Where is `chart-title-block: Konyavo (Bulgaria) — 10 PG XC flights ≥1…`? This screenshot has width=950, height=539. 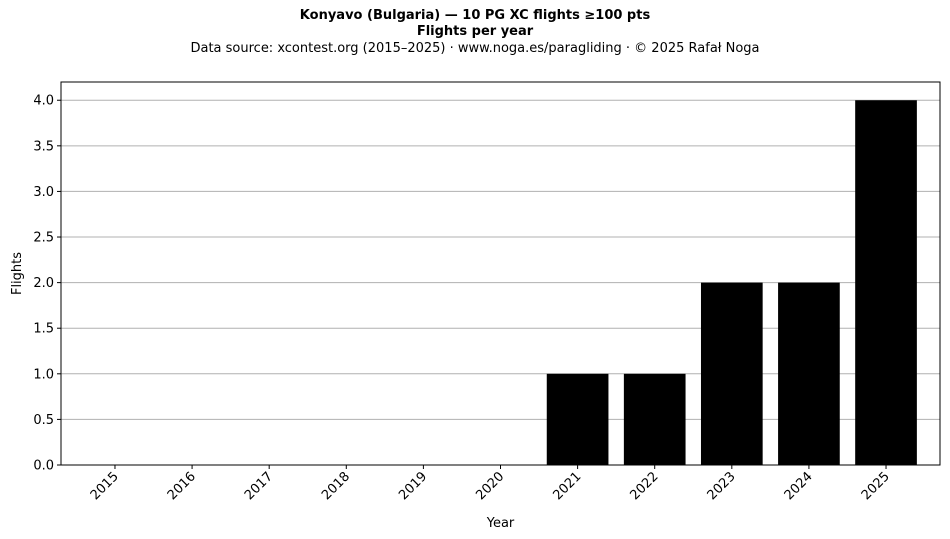
chart-title-block: Konyavo (Bulgaria) — 10 PG XC flights ≥1… is located at coordinates (475, 33).